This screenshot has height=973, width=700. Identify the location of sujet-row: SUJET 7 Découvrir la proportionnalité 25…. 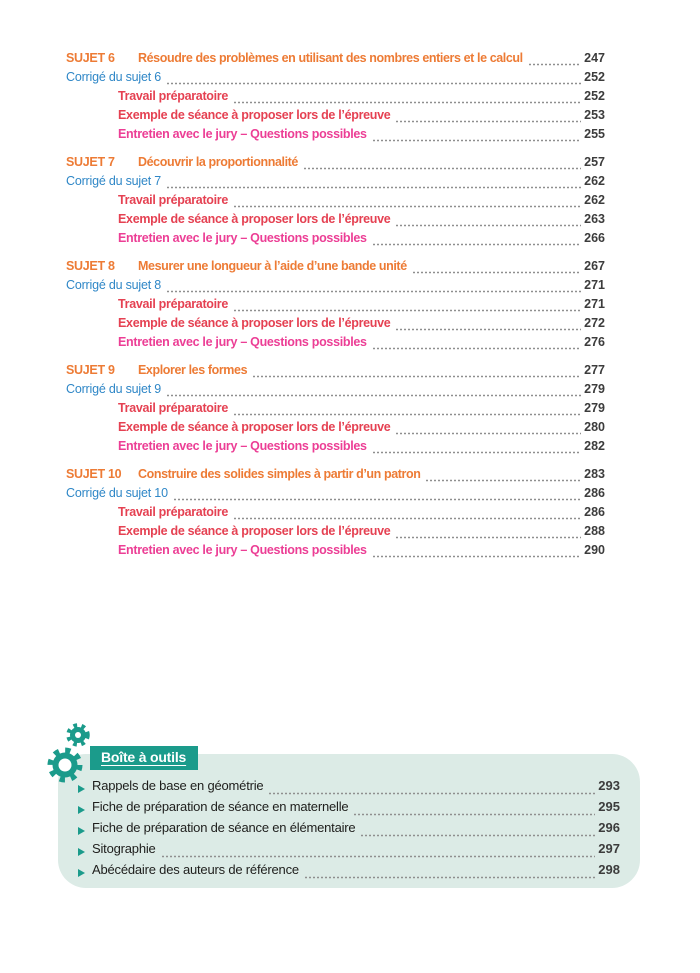
(335, 164).